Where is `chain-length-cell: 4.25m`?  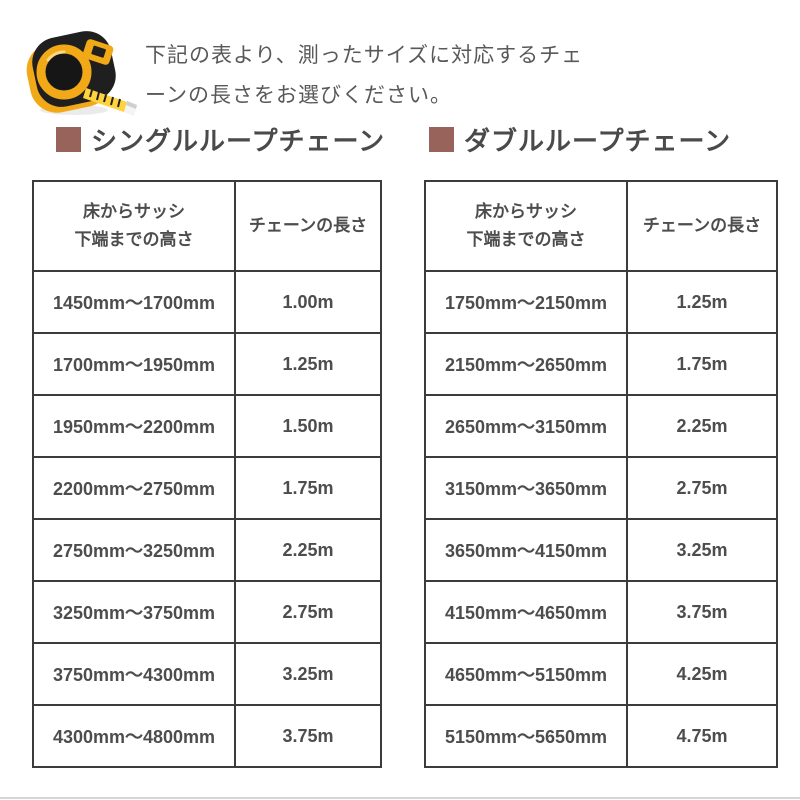 chain-length-cell: 4.25m is located at coordinates (702, 674).